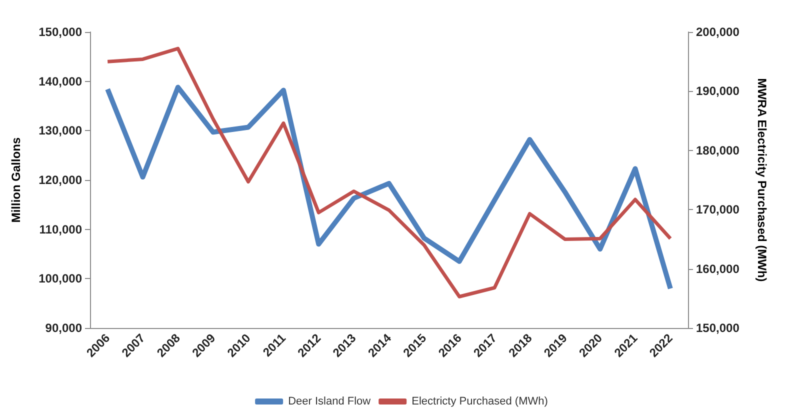  What do you see at coordinates (60, 180) in the screenshot?
I see `y-tick-label: 120,000` at bounding box center [60, 180].